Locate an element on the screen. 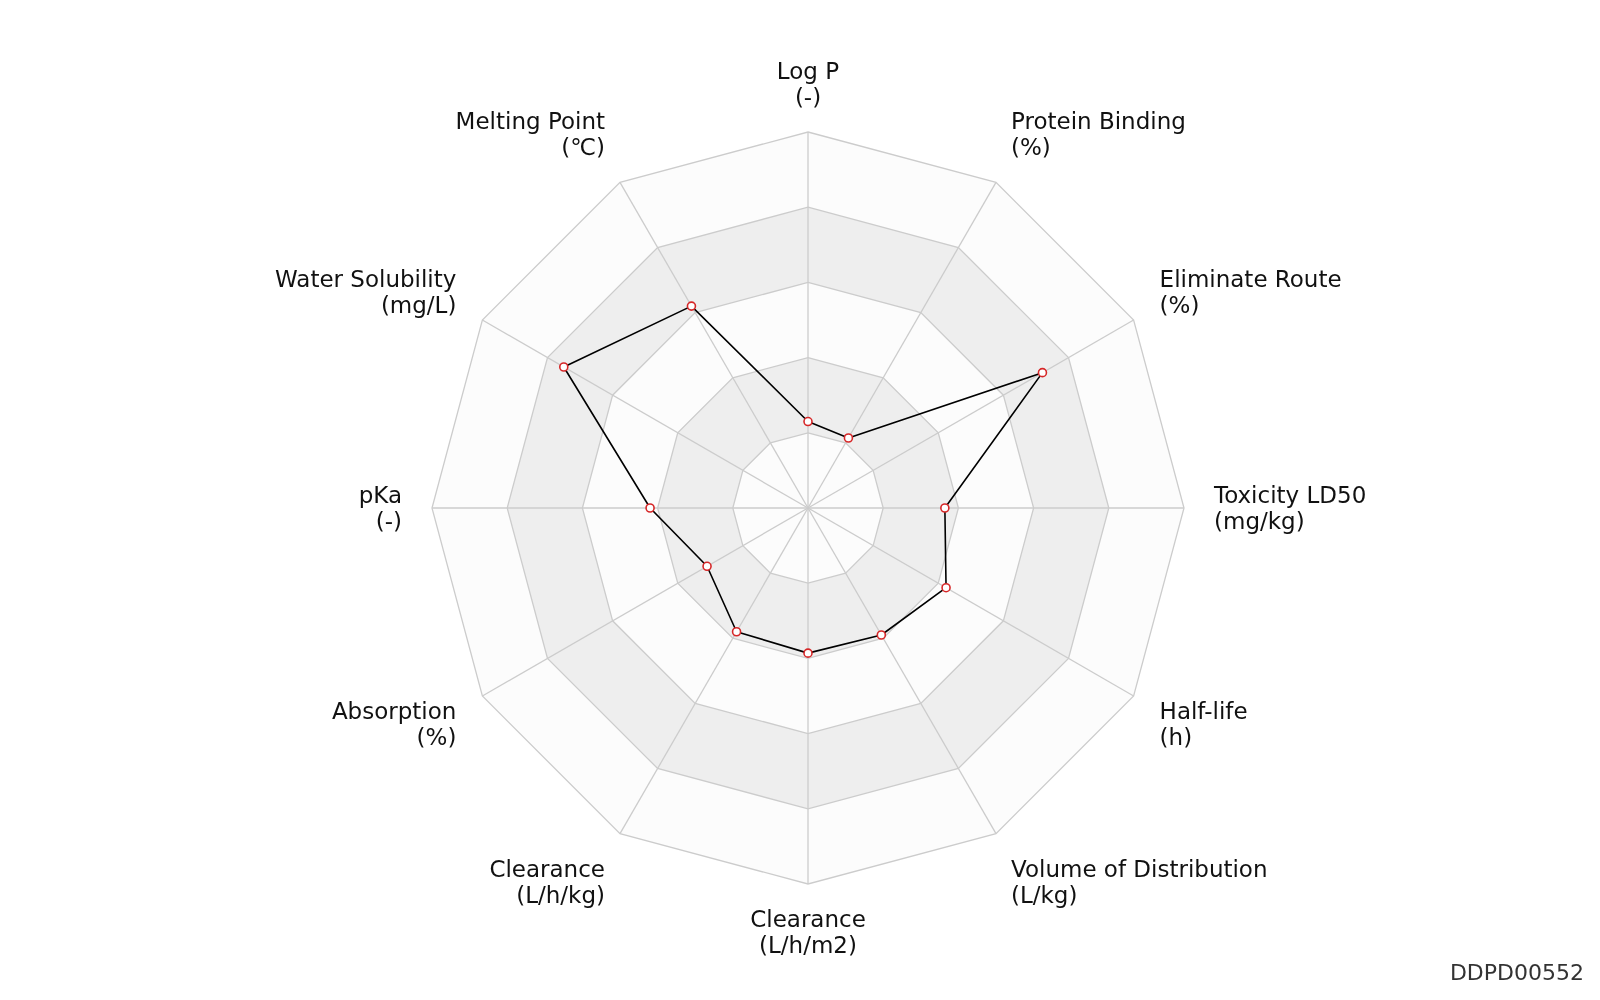  spoke-label: Toxicity LD50 (mg/kg) is located at coordinates (1290, 508).